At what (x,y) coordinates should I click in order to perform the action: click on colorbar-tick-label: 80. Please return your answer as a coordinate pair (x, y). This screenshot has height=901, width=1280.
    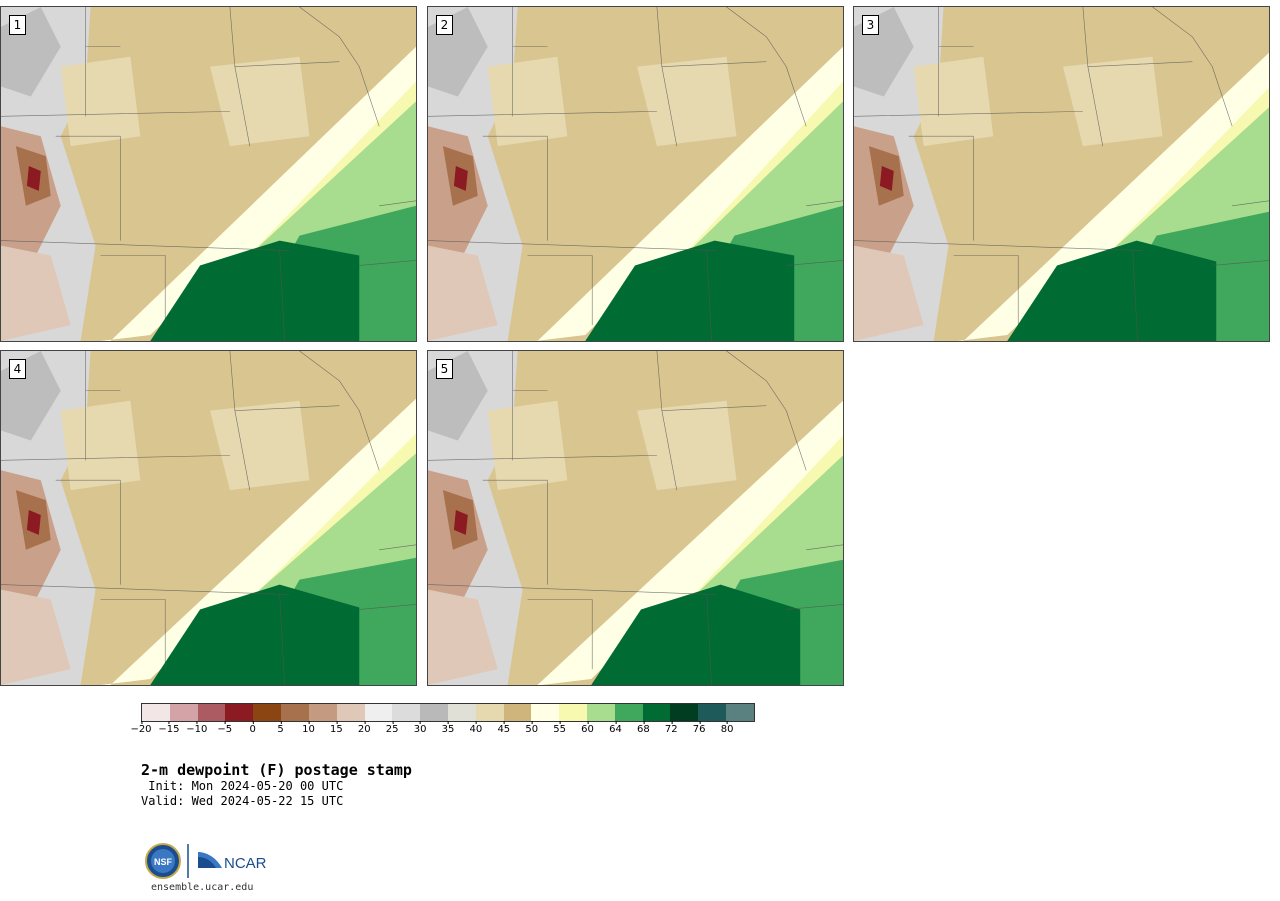
    Looking at the image, I should click on (727, 728).